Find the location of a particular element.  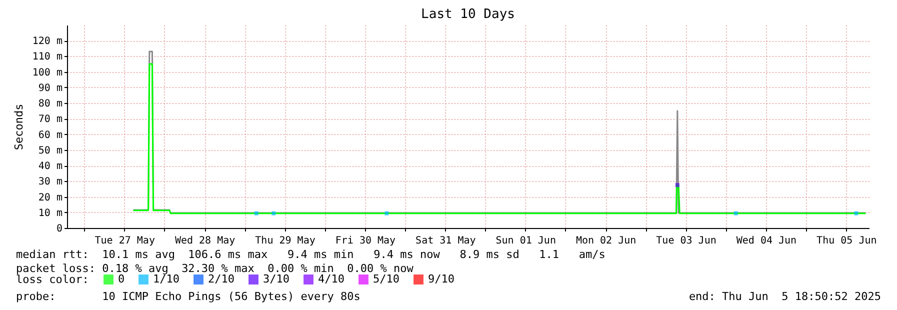

chart-title: Last 10 Days is located at coordinates (468, 14).